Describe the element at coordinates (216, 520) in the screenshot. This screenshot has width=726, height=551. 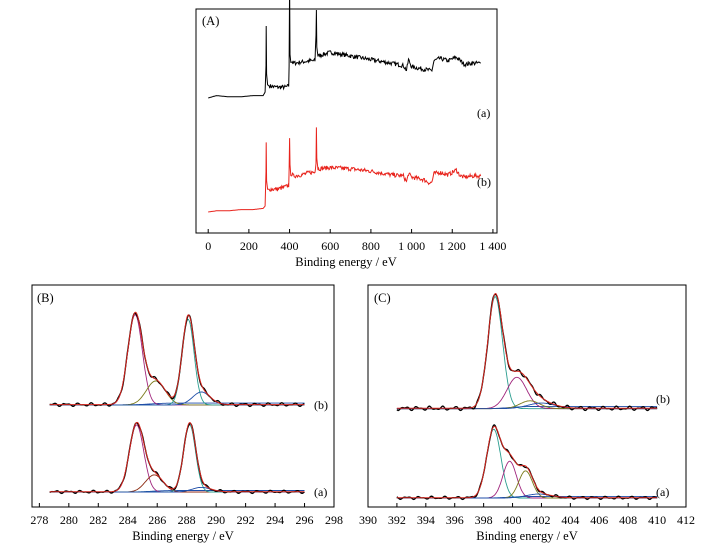
I see `x-tick-label: 290` at that location.